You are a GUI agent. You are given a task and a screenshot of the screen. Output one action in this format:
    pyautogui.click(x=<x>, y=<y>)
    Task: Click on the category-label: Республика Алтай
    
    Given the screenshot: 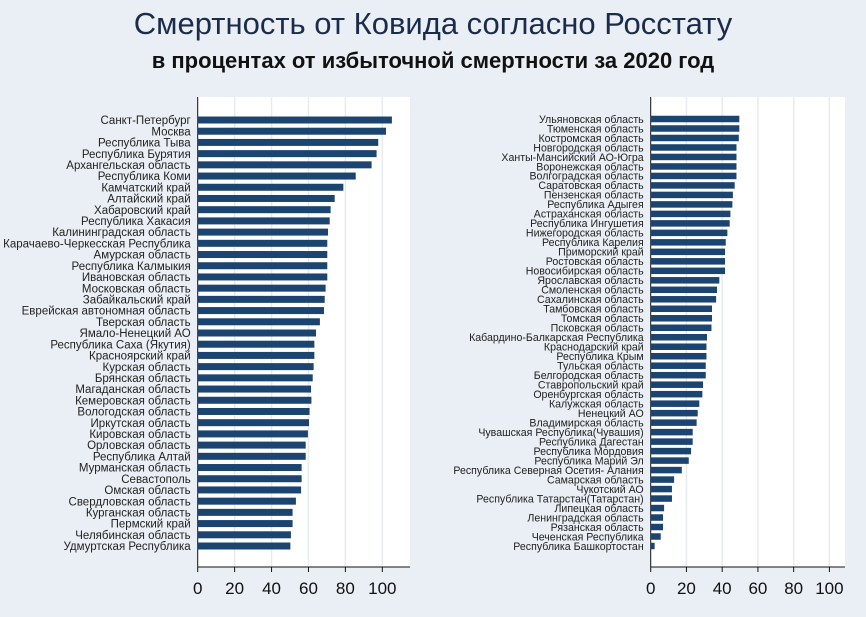 What is the action you would take?
    pyautogui.click(x=142, y=457)
    